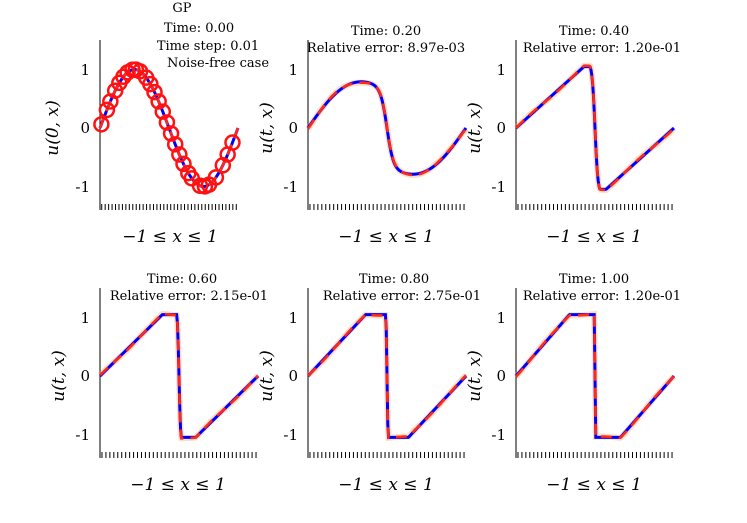 This screenshot has width=747, height=523. I want to click on panel-3-plot, so click(595, 128).